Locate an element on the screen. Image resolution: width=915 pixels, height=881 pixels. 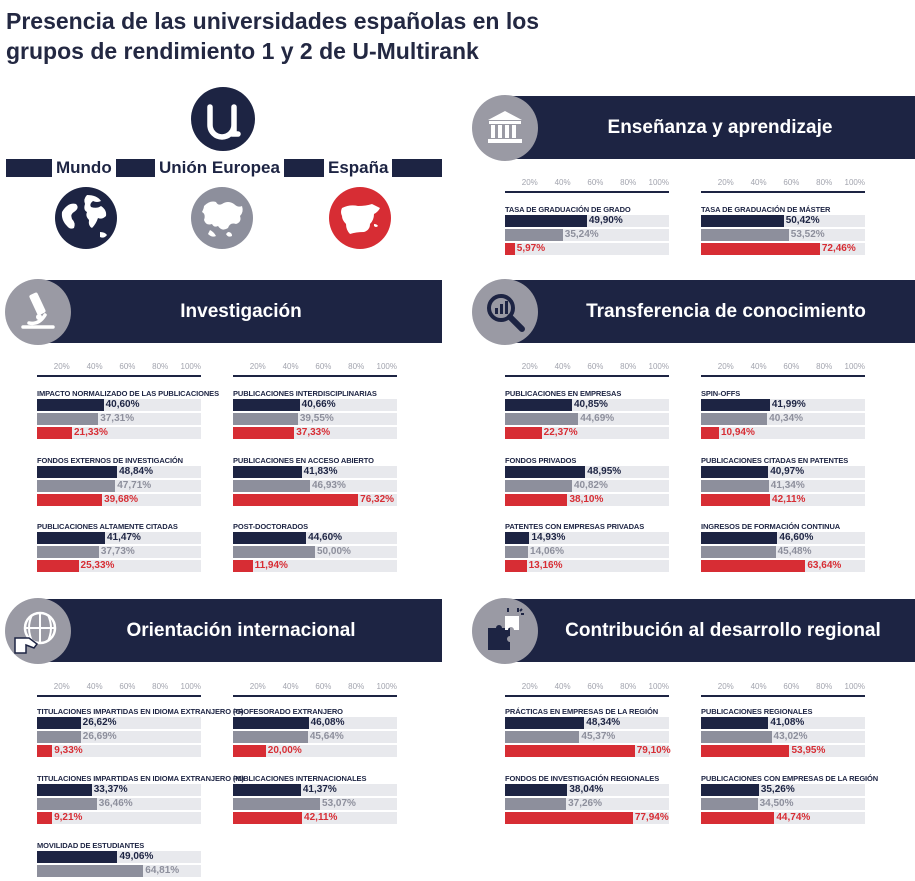
bar-track: 53,07% is located at coordinates (315, 804).